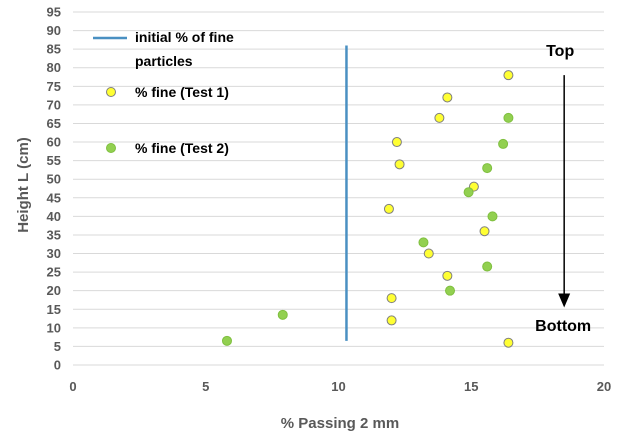  I want to click on legend-label-initial: initial % of fine particles, so click(184, 49).